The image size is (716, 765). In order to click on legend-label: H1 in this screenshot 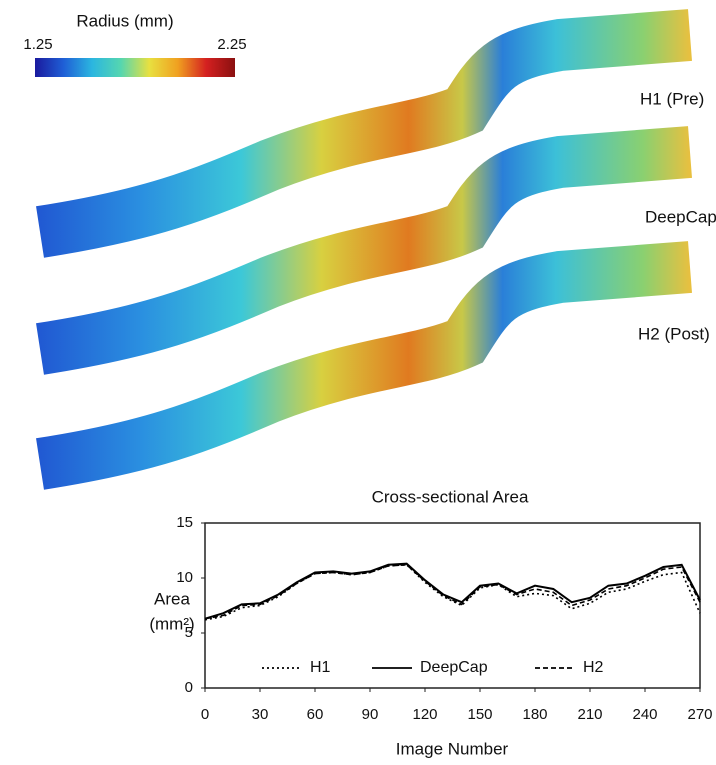, I will do `click(320, 667)`.